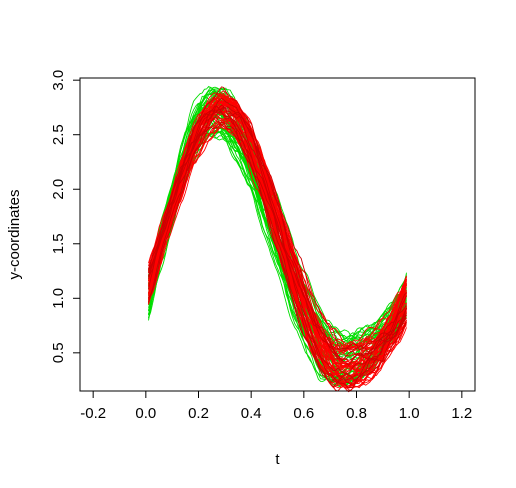  What do you see at coordinates (58, 189) in the screenshot?
I see `y-tick-label: 2.0` at bounding box center [58, 189].